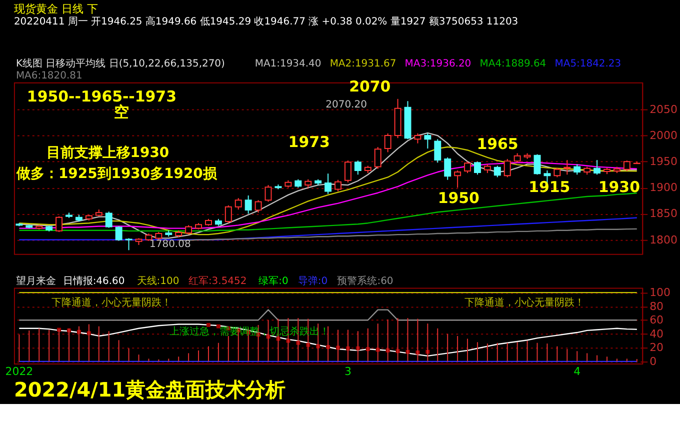  I want to click on text: MA4:1889.64, so click(513, 64).